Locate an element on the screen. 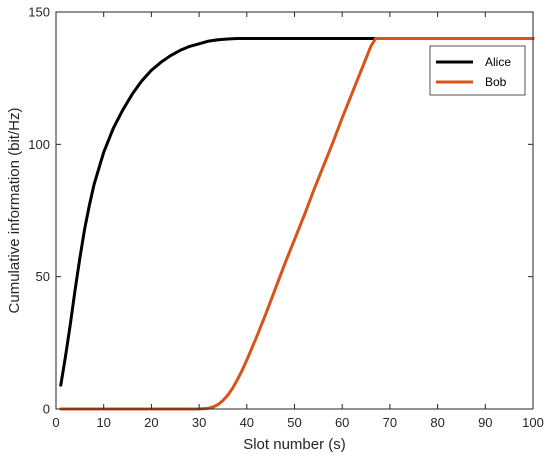 This screenshot has height=461, width=550. legend-label-bob: Bob is located at coordinates (496, 82).